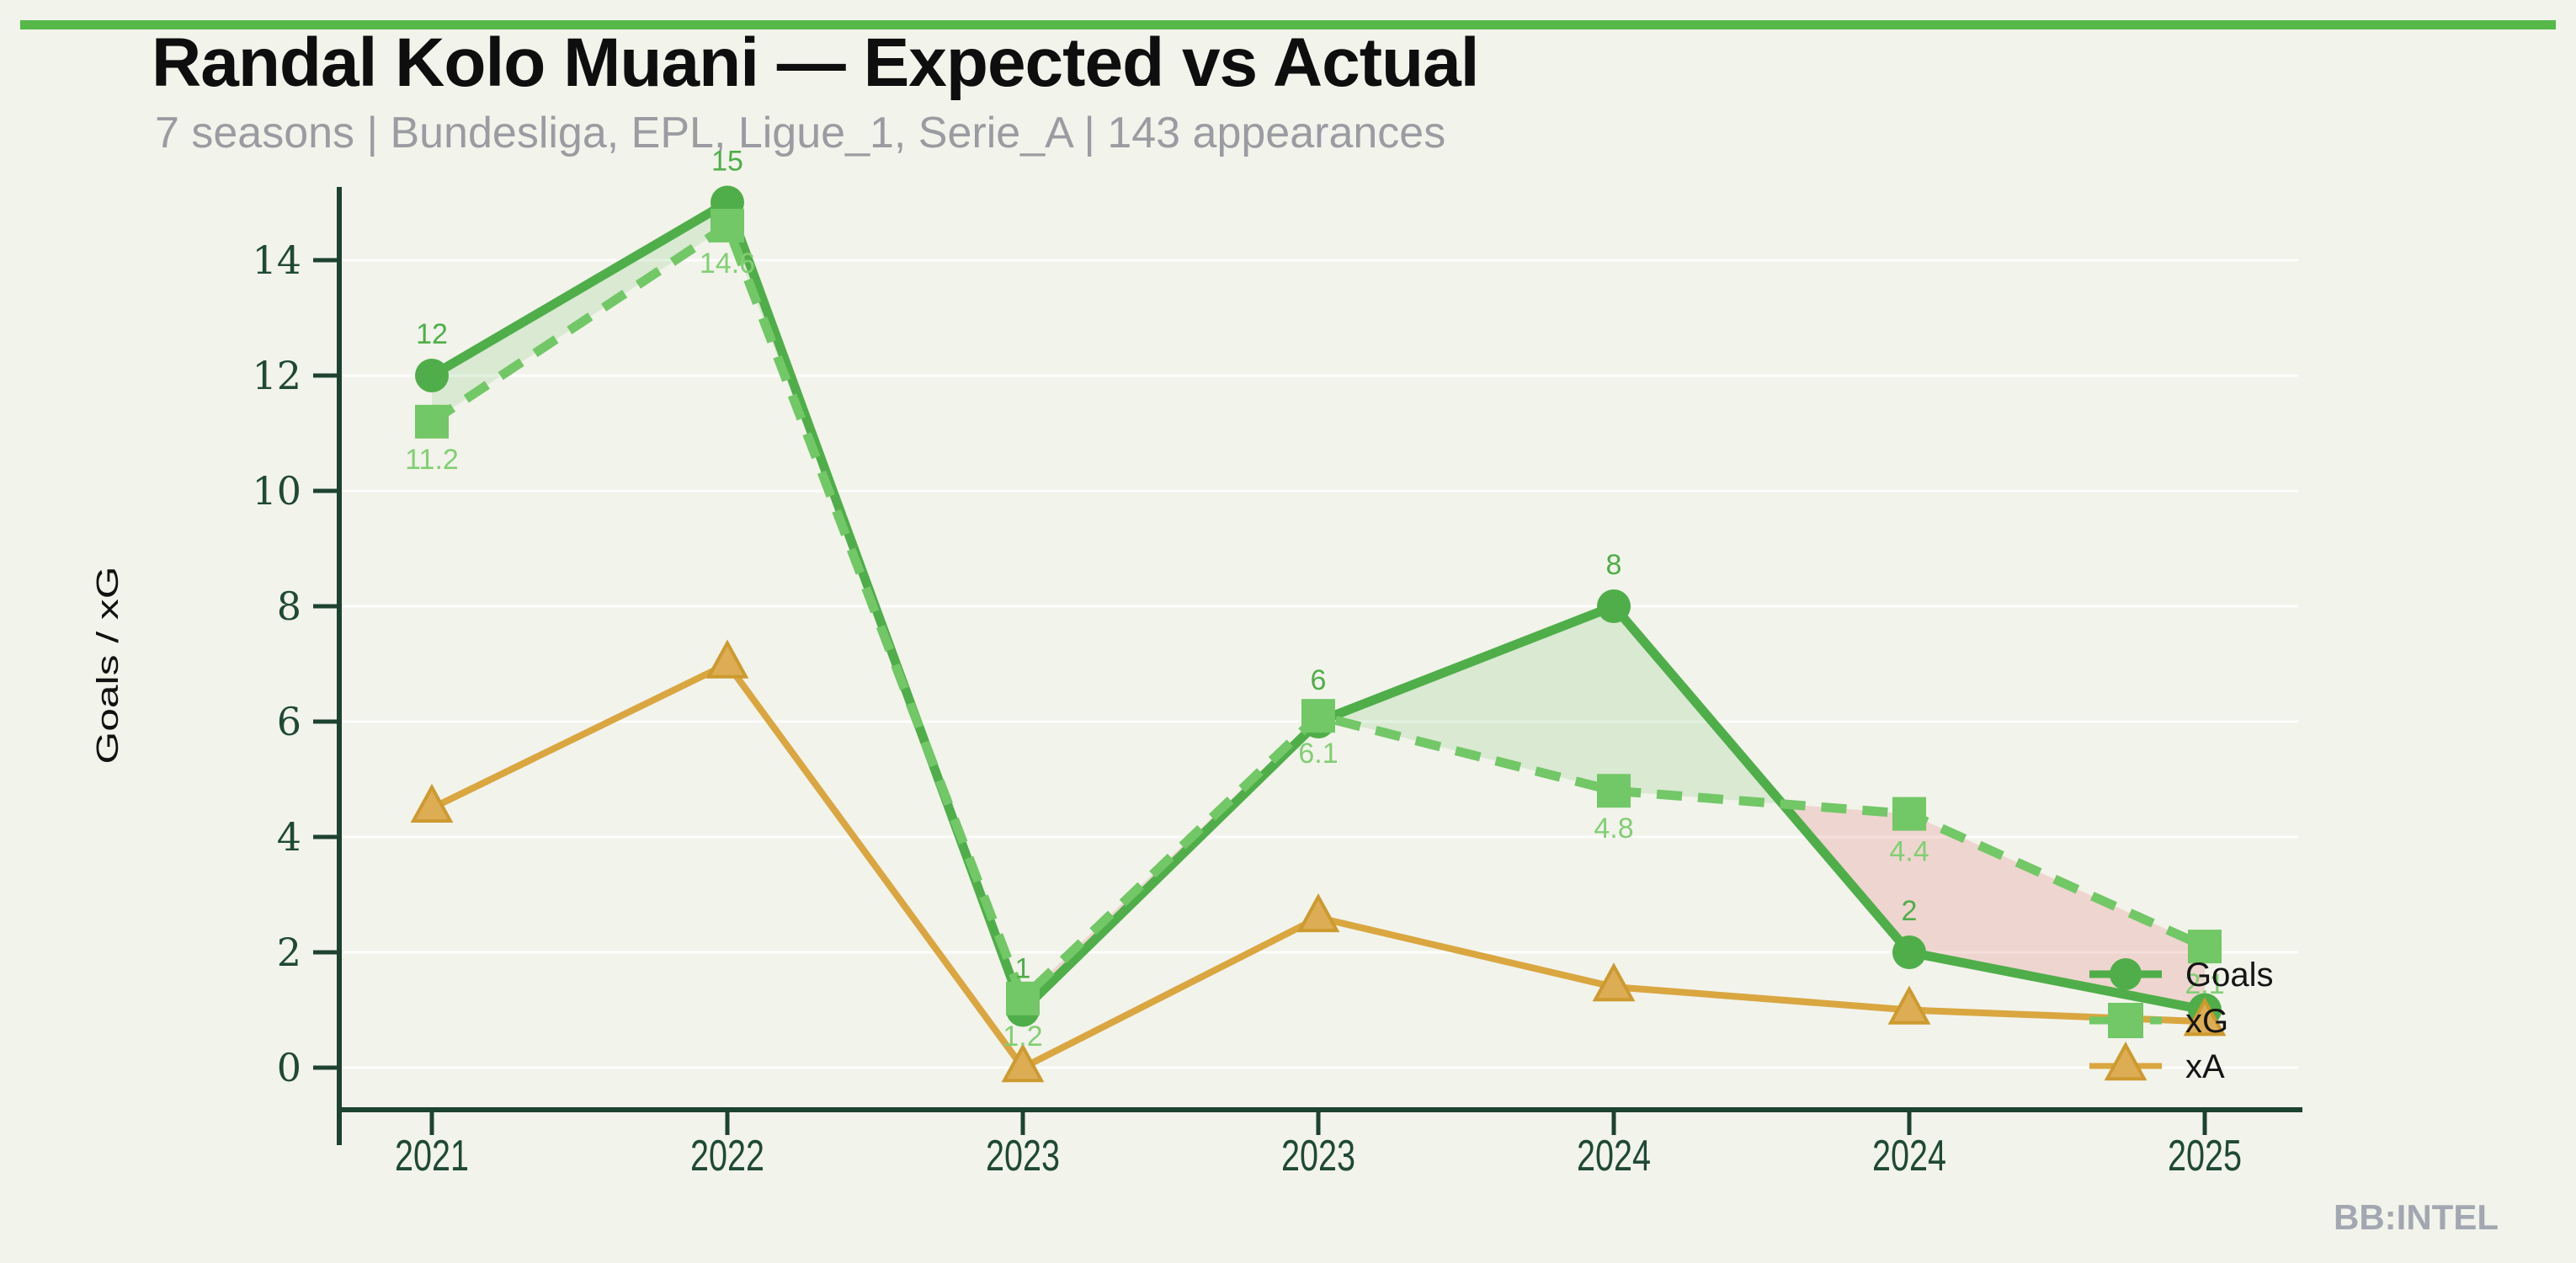 This screenshot has height=1263, width=2576. What do you see at coordinates (2126, 1061) in the screenshot?
I see `legend-triangle-marker` at bounding box center [2126, 1061].